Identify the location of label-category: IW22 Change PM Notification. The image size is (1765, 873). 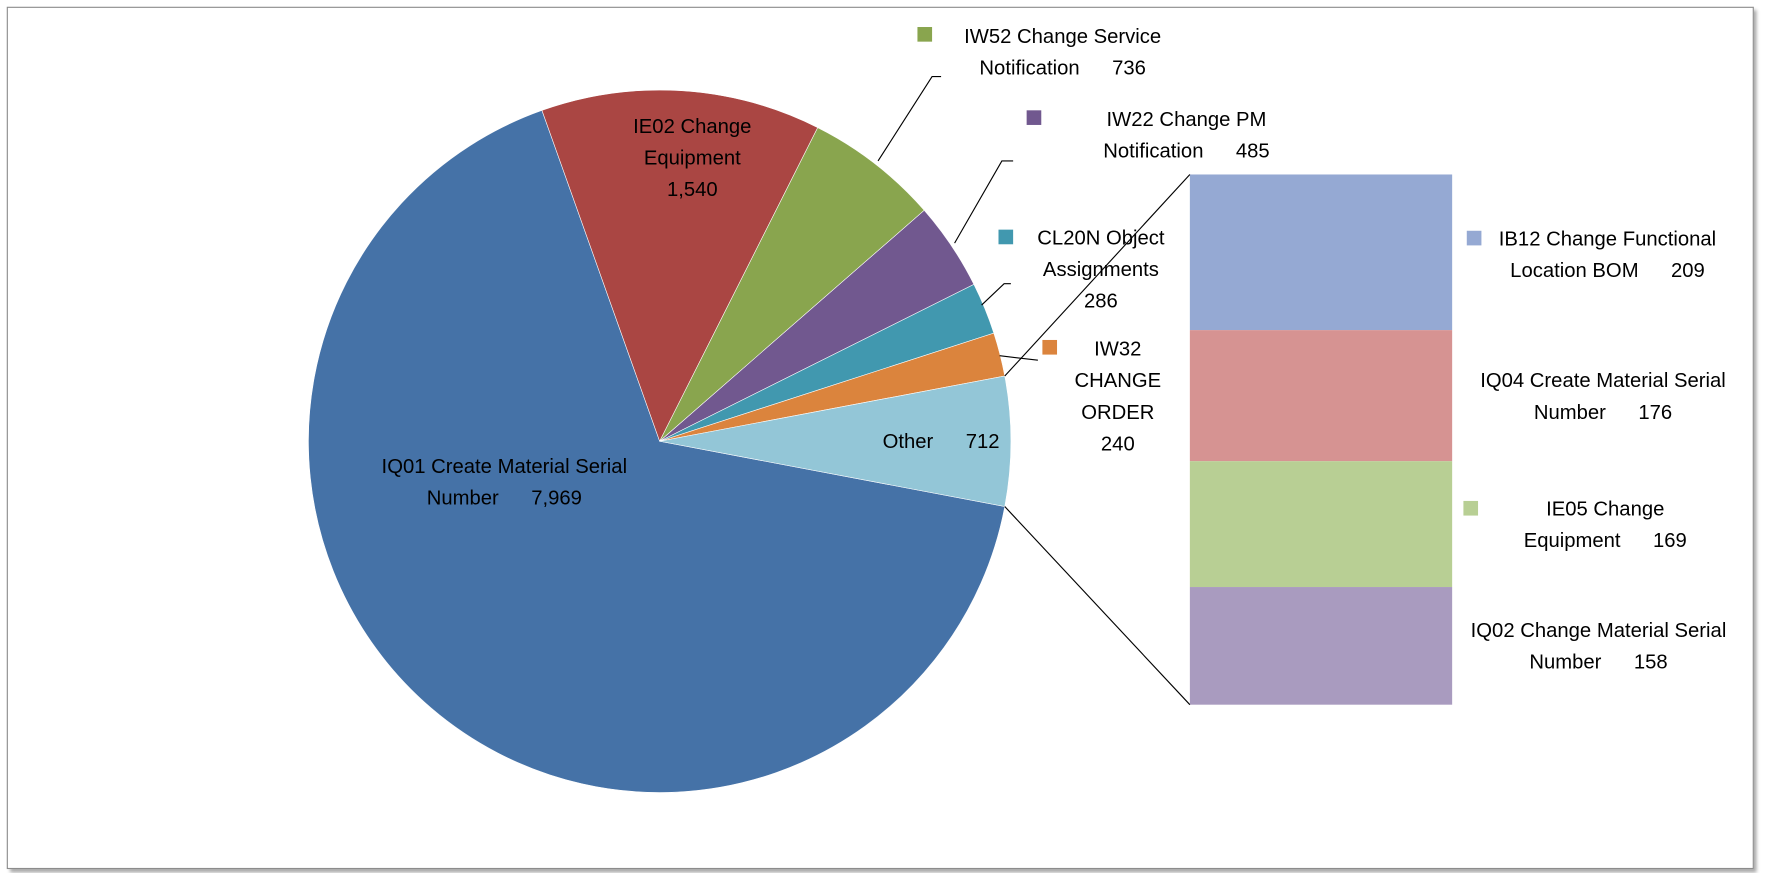
(1185, 135).